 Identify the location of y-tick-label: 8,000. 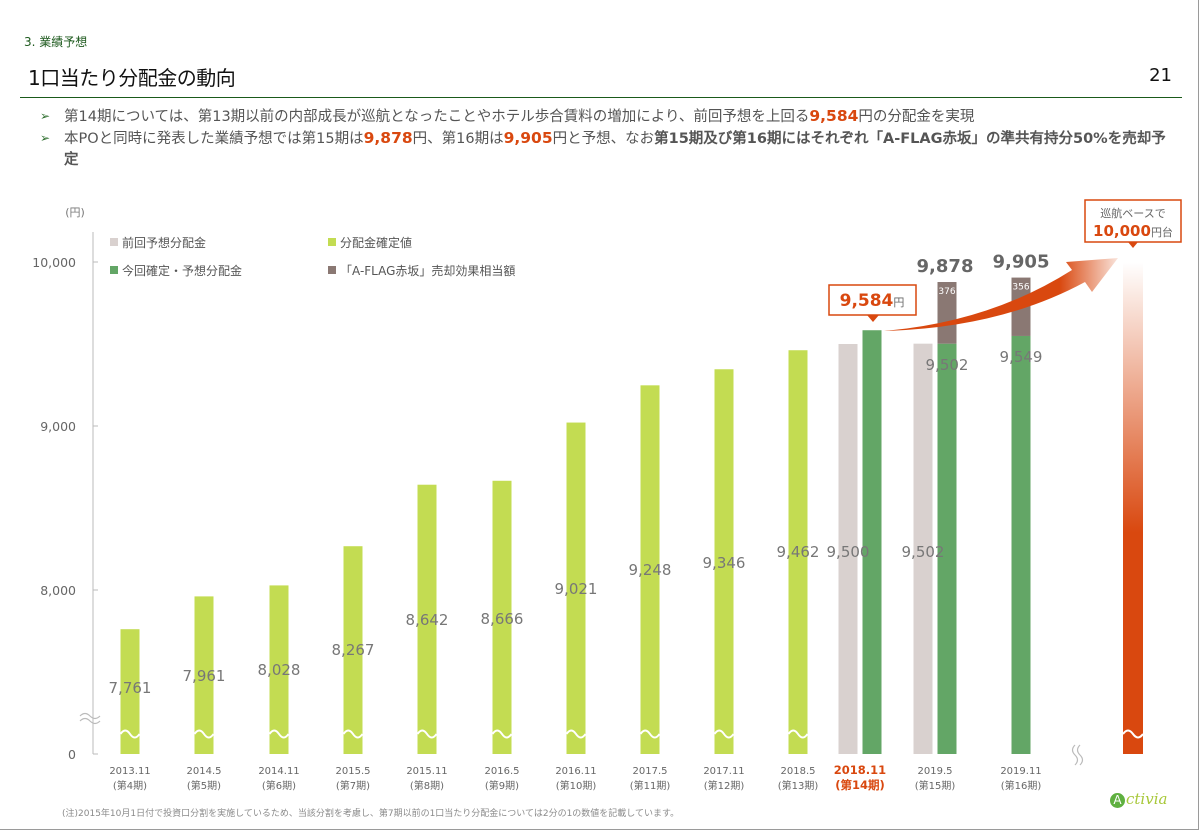
(58, 590).